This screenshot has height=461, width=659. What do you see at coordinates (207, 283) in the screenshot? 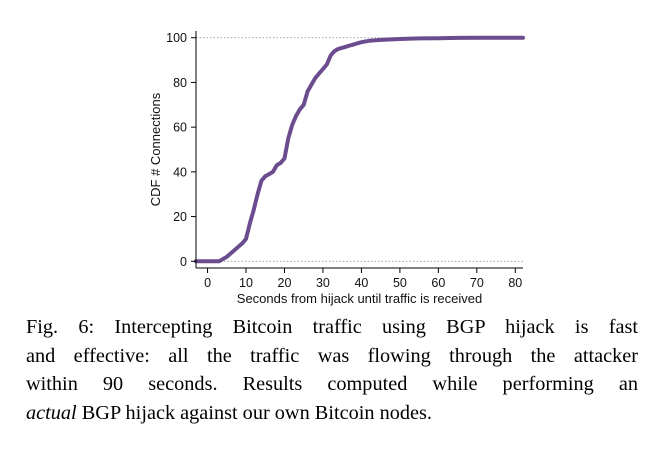
I see `x-tick-label: 0` at bounding box center [207, 283].